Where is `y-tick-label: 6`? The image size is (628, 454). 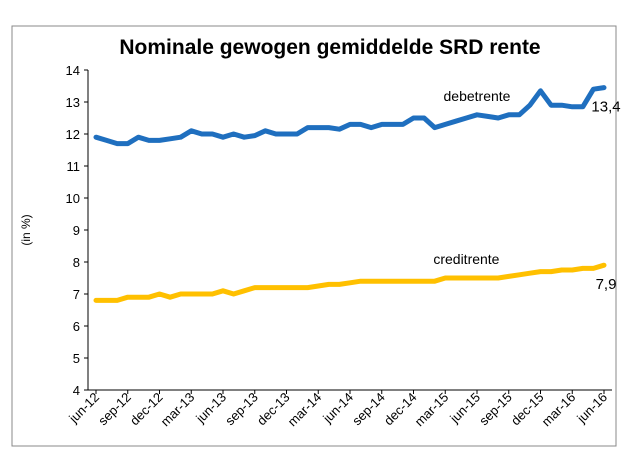 y-tick-label: 6 is located at coordinates (76, 326).